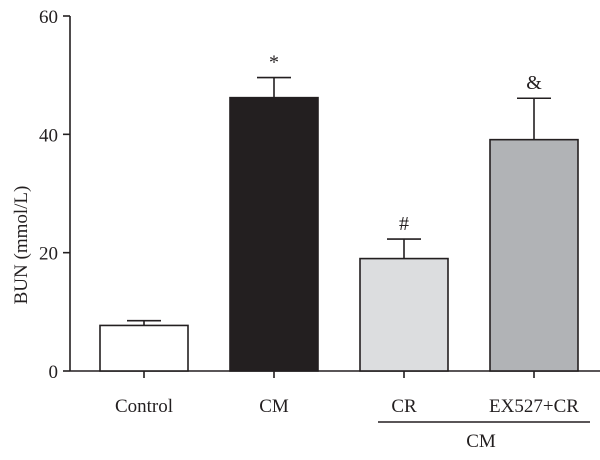  What do you see at coordinates (534, 406) in the screenshot?
I see `x-tick-label: EX527+CR` at bounding box center [534, 406].